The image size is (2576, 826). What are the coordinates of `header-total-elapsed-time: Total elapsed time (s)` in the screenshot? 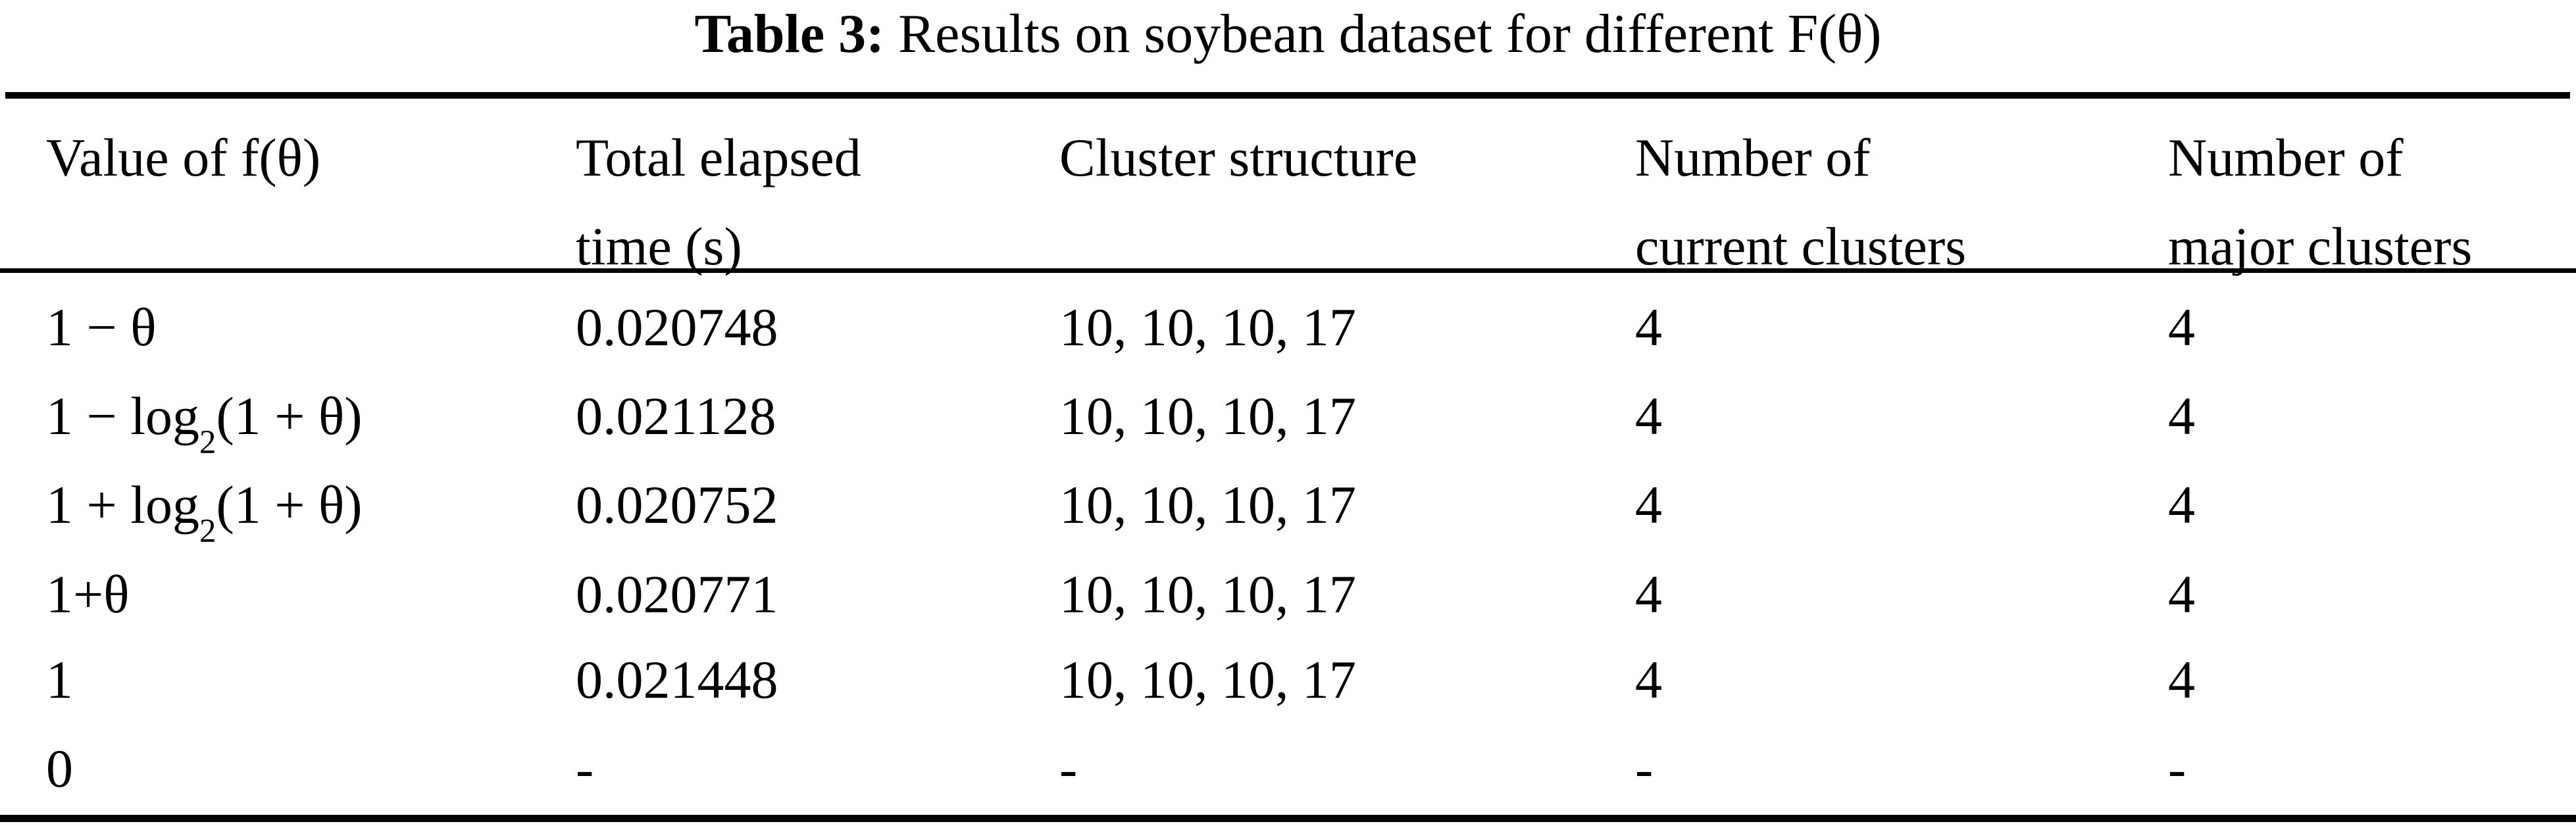 It's located at (718, 202).